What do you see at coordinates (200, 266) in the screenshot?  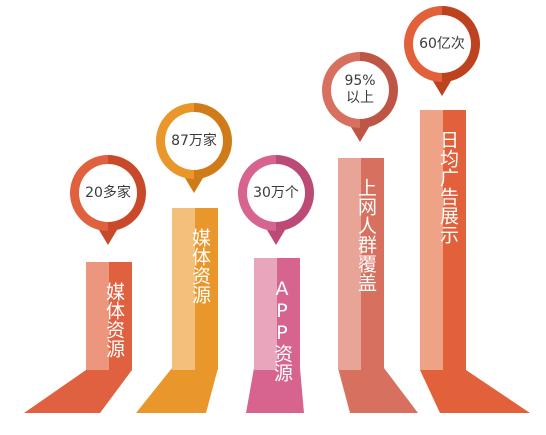 I see `column-label-1: 媒体资源` at bounding box center [200, 266].